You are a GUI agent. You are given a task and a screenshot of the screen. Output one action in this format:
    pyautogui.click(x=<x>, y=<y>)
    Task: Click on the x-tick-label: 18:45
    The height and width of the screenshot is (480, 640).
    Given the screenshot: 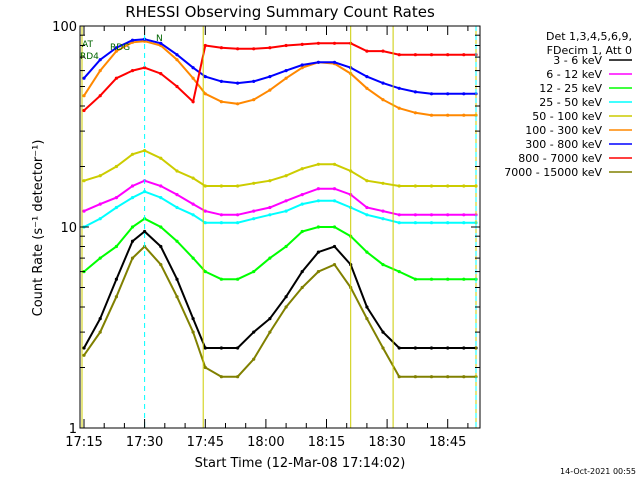 What is the action you would take?
    pyautogui.click(x=447, y=442)
    